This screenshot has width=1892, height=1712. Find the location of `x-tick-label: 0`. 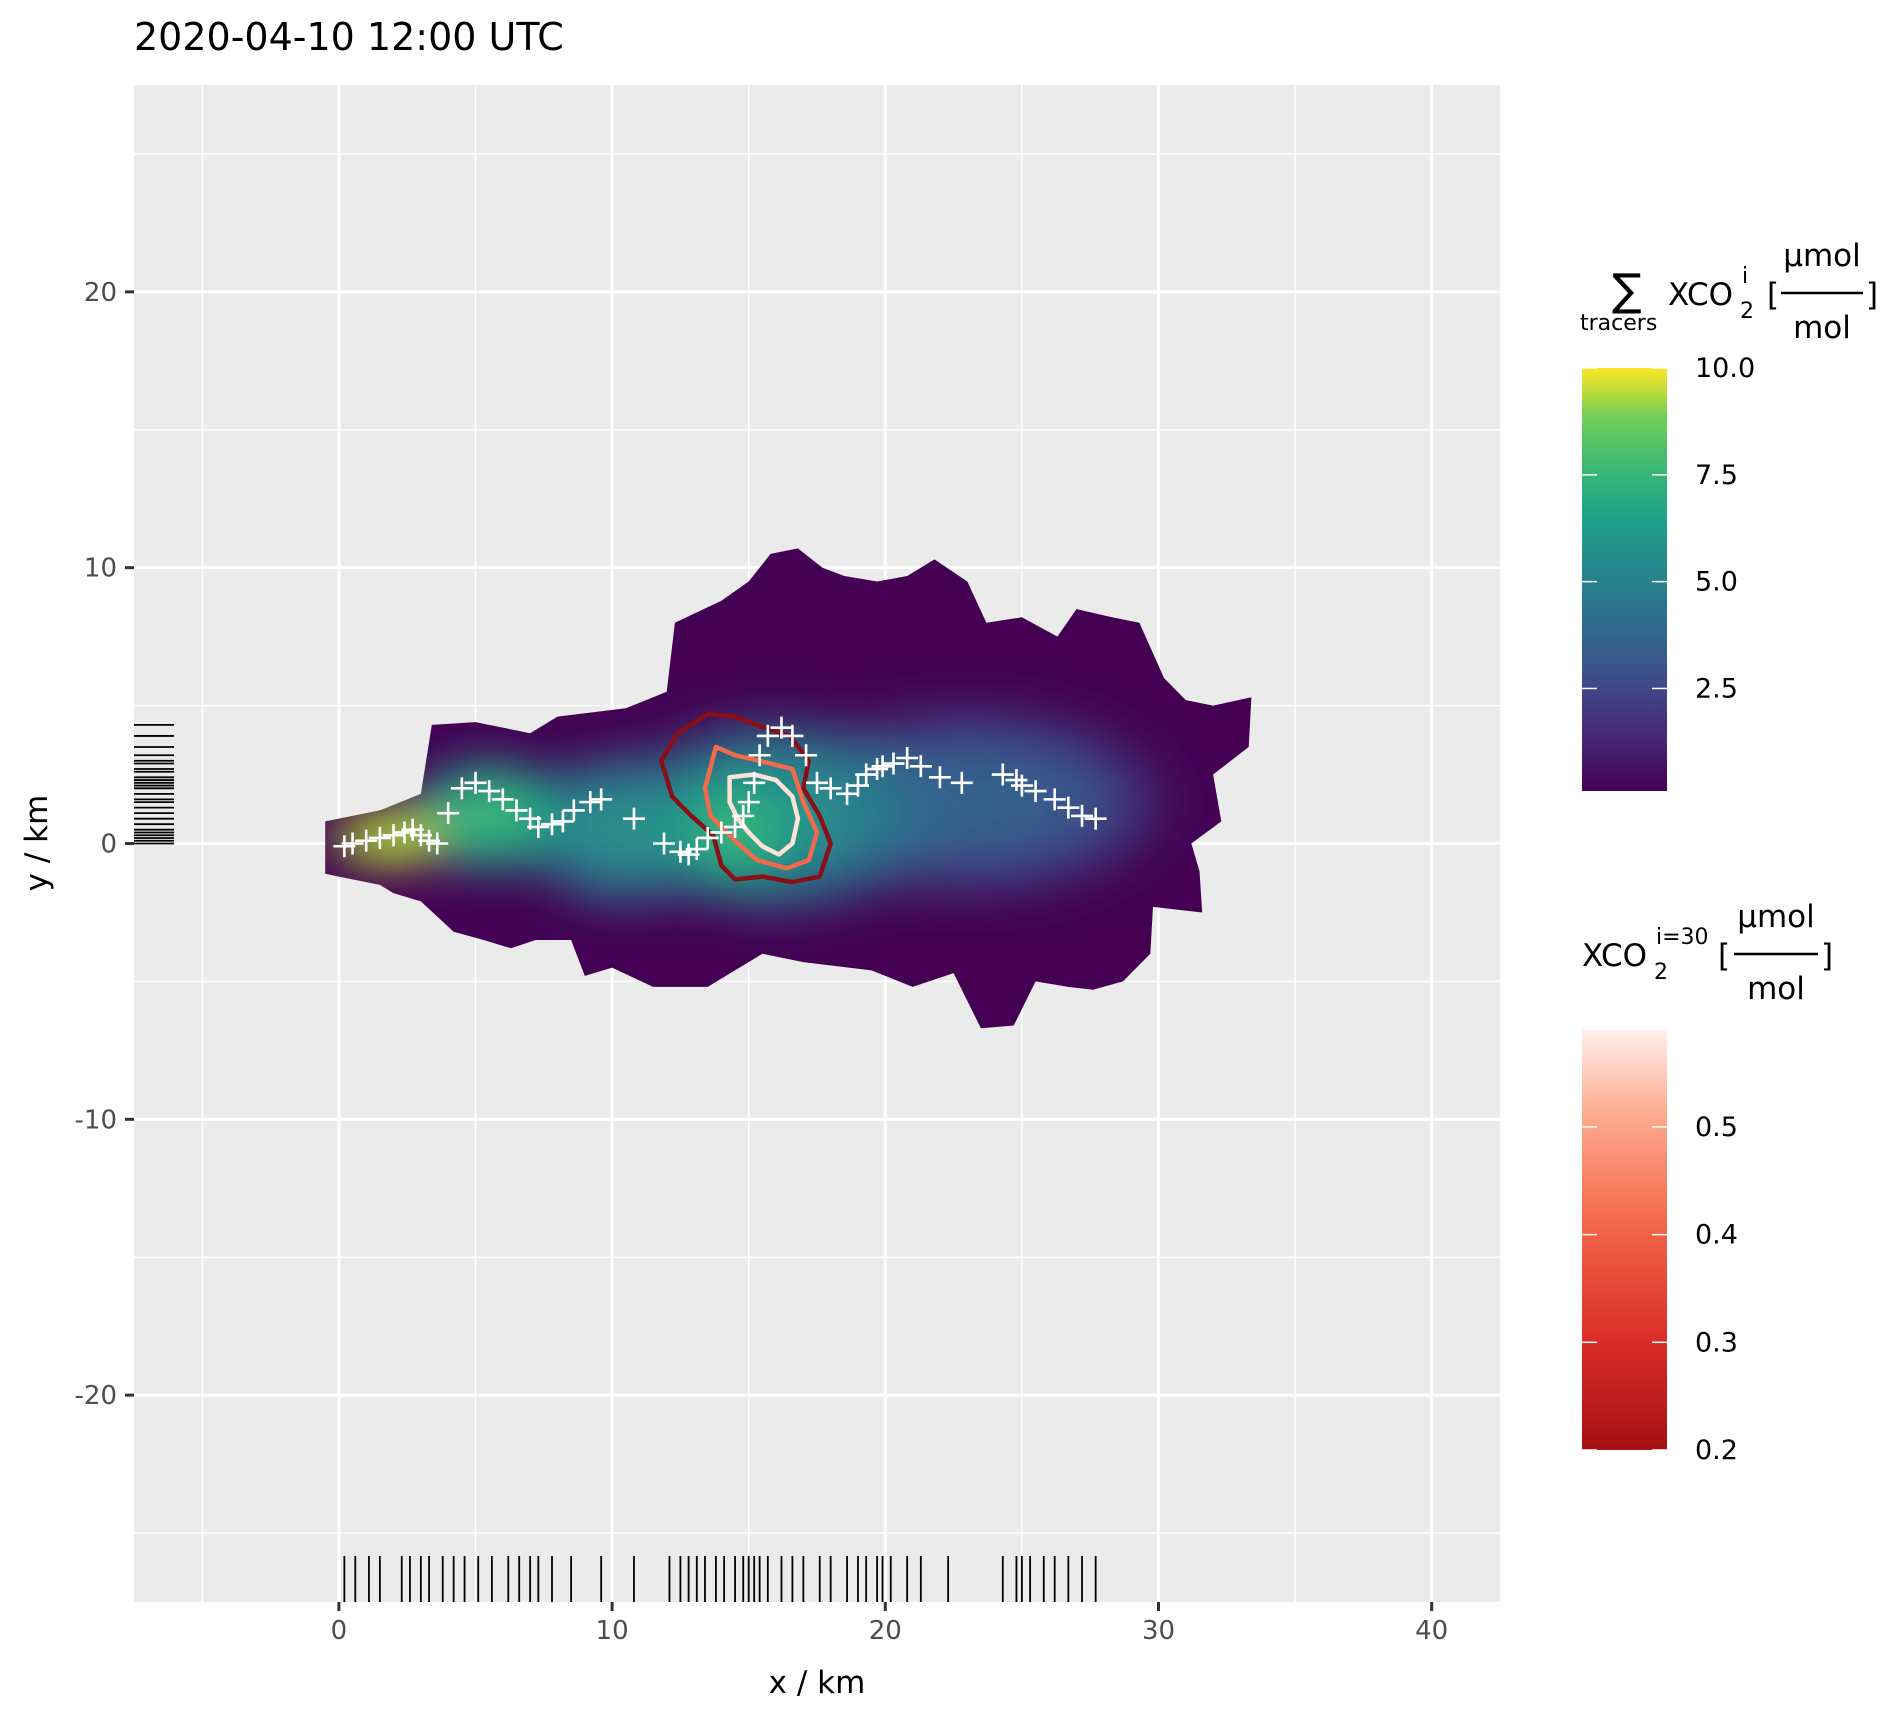

x-tick-label: 0 is located at coordinates (339, 1631).